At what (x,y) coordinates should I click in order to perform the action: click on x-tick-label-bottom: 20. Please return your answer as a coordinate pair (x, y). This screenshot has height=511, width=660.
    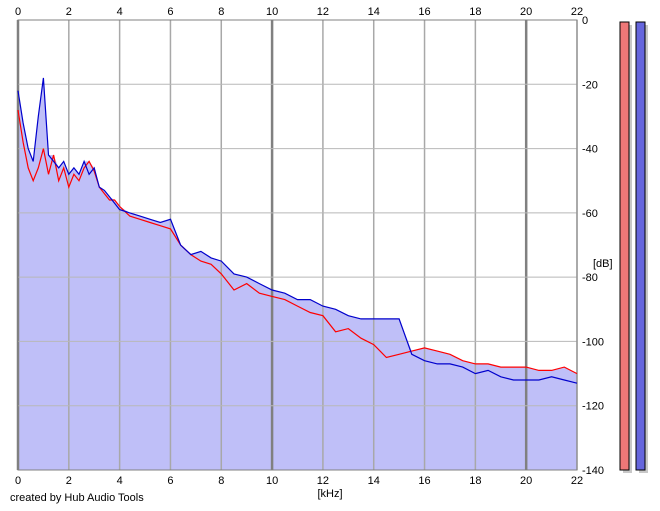
    Looking at the image, I should click on (526, 481).